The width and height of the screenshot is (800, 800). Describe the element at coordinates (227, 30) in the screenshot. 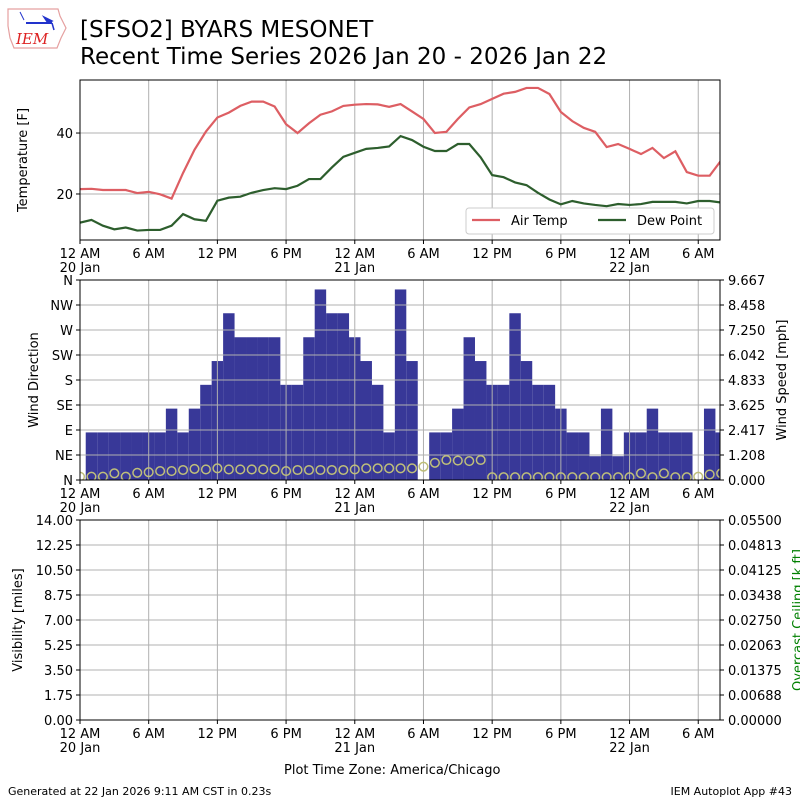

I see `chart-title-line1: [SFSO2] BYARS MESONET` at that location.